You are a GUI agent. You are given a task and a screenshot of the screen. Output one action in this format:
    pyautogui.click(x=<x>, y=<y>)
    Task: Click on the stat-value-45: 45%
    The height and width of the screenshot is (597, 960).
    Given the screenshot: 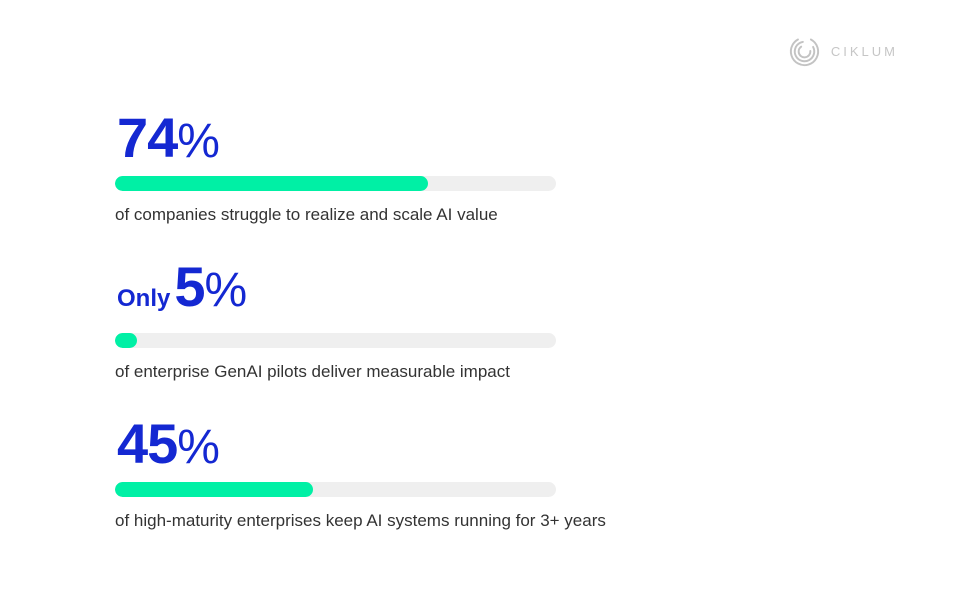 What is the action you would take?
    pyautogui.click(x=336, y=446)
    